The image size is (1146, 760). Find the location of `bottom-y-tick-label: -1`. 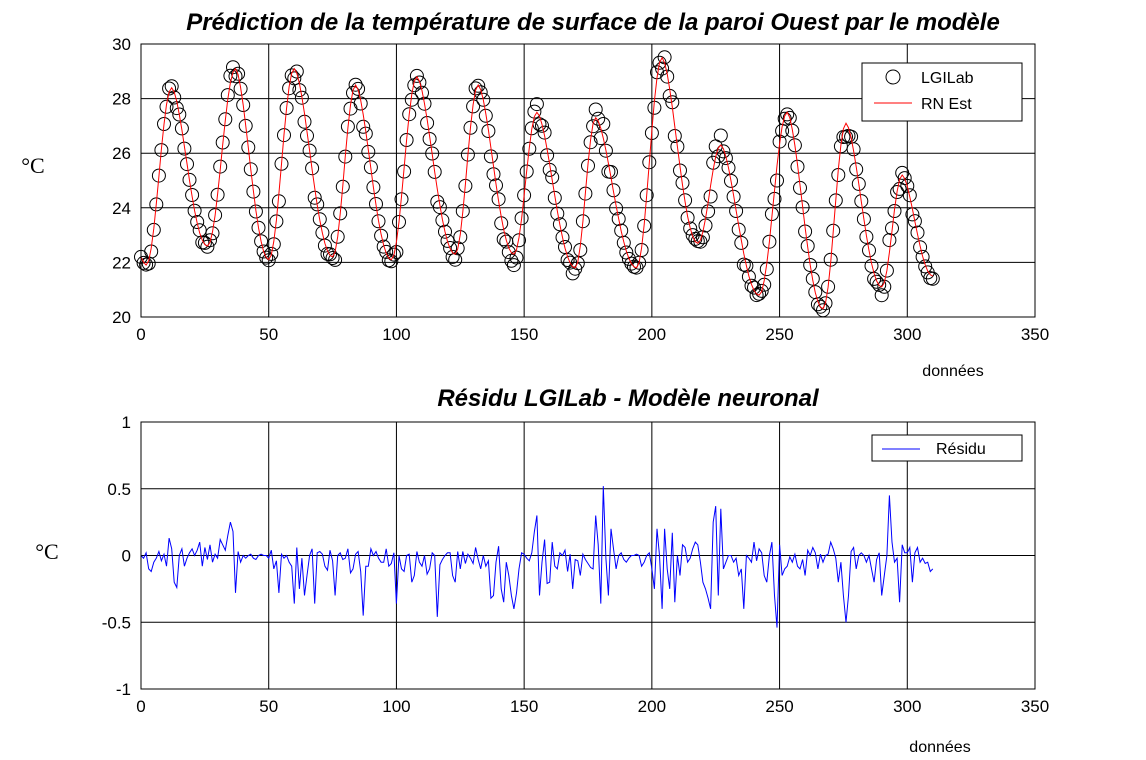

bottom-y-tick-label: -1 is located at coordinates (123, 689).